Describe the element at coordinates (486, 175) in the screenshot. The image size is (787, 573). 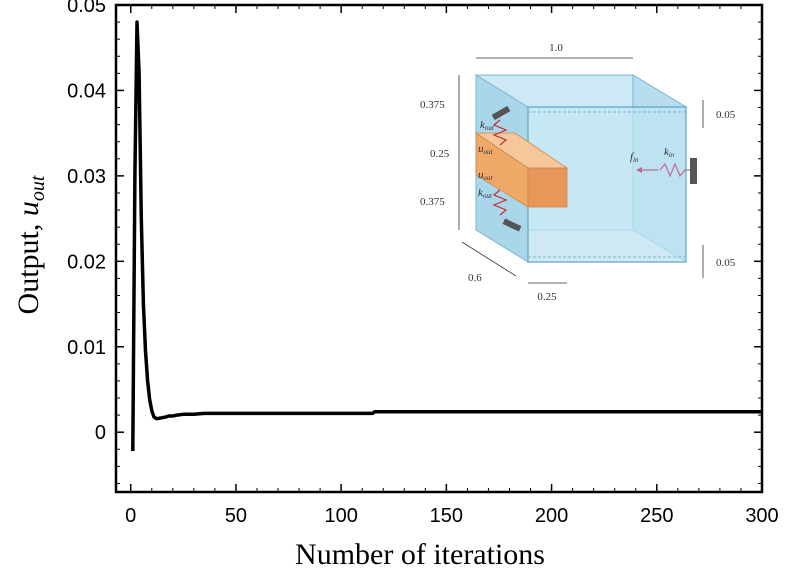
I see `inset-label-uout-bottom: uout` at that location.